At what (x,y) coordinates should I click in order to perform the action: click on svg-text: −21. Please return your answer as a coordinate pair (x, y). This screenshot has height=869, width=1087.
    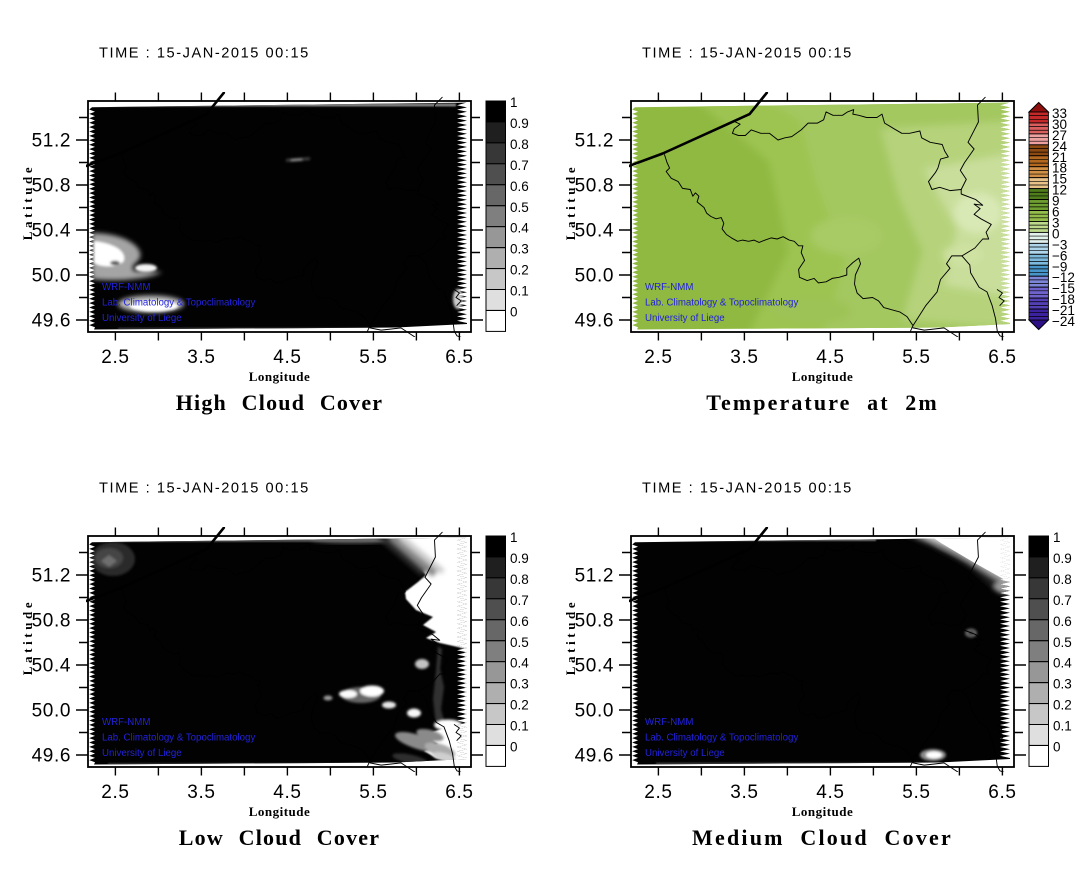
    Looking at the image, I should click on (1063, 310).